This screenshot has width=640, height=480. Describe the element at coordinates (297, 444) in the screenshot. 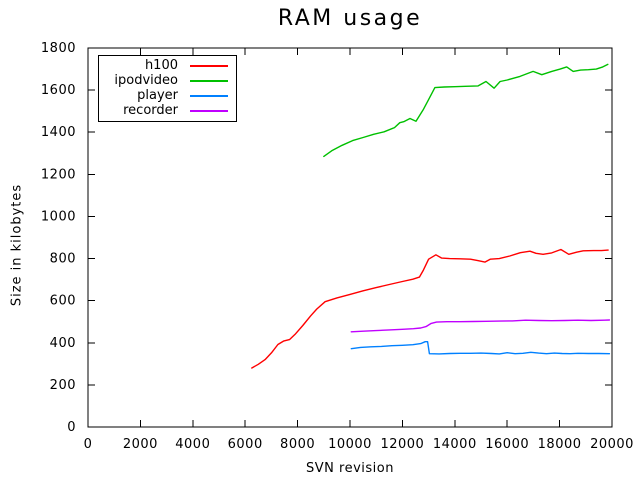

I see `x-tick-label: 8000` at that location.